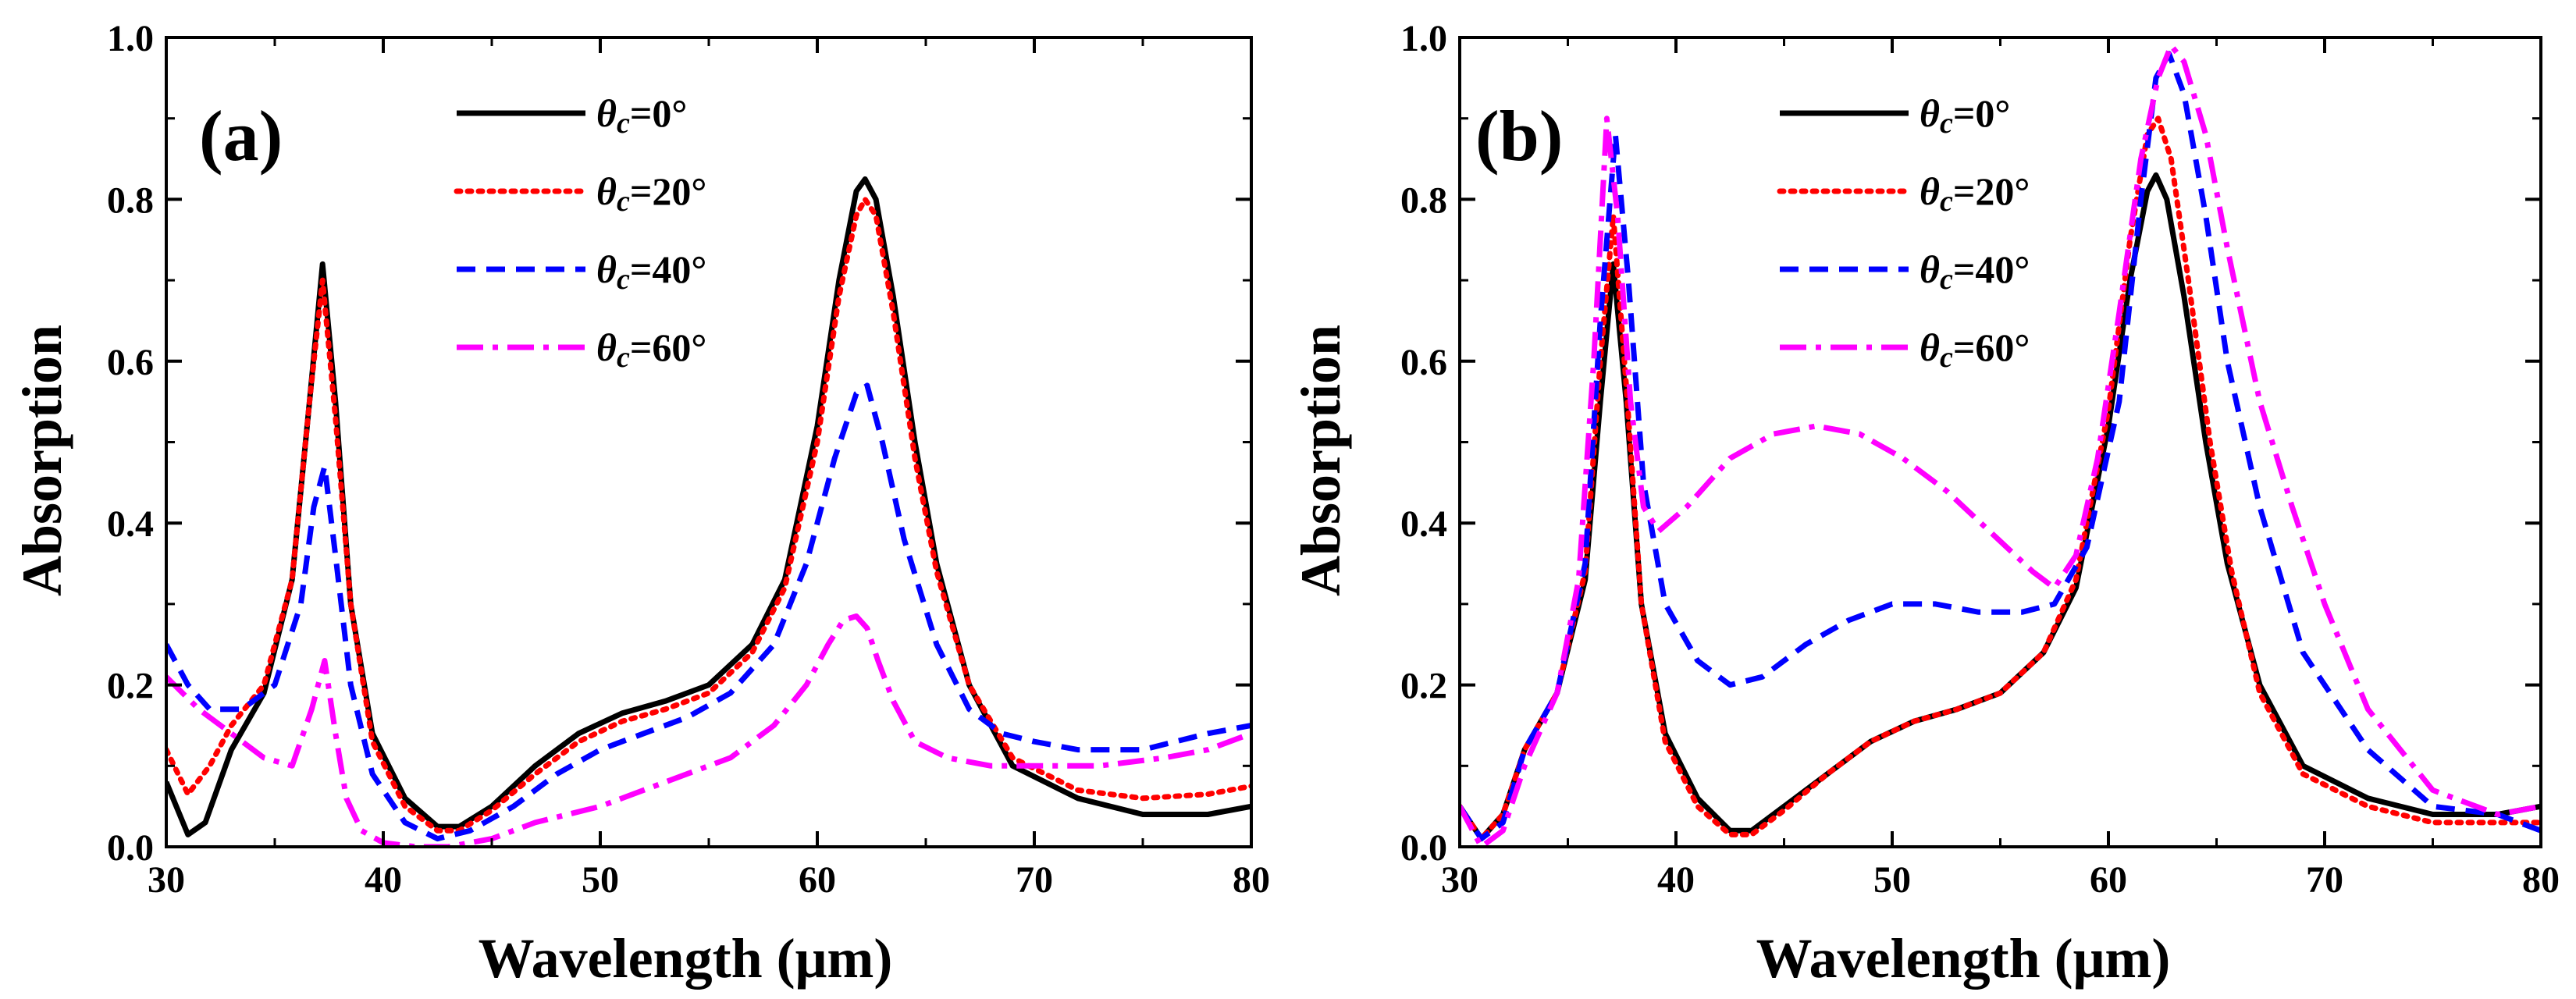 The image size is (2576, 999). Describe the element at coordinates (1982, 113) in the screenshot. I see `panel-b-legend-value-0: =0°` at that location.